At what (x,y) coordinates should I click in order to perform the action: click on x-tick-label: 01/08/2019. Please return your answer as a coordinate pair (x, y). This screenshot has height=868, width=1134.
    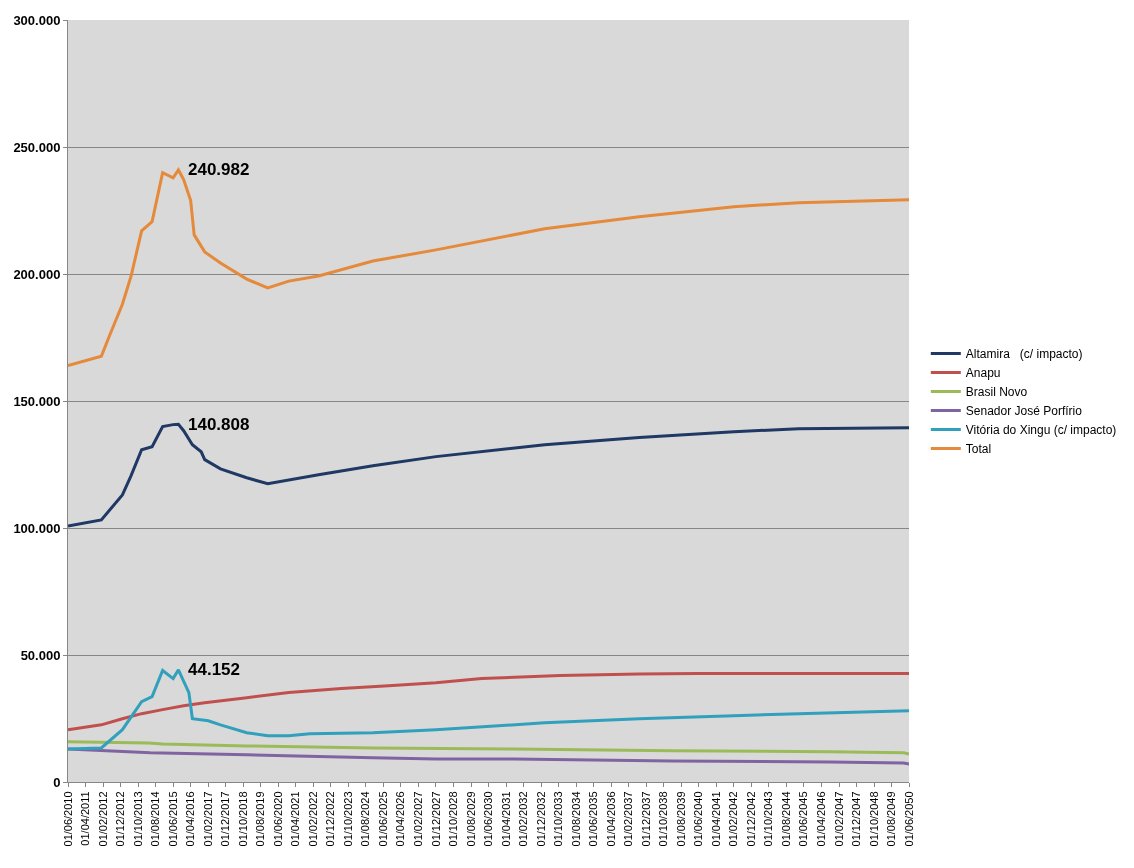
    Looking at the image, I should click on (260, 819).